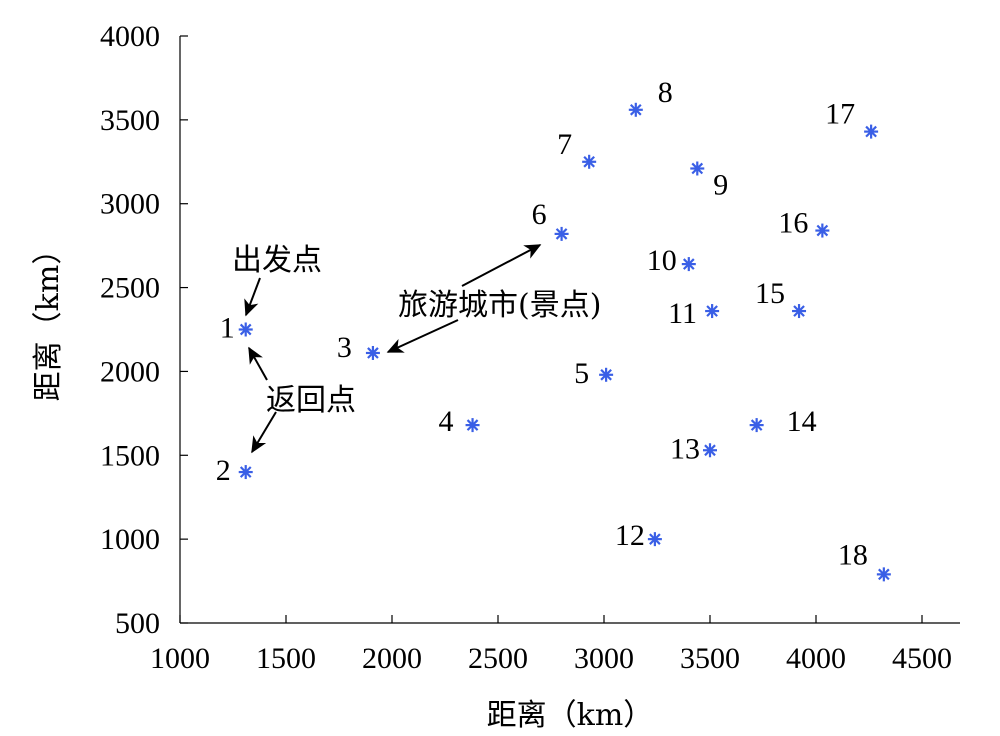 This screenshot has height=736, width=1000. I want to click on y-tick-label: 1000, so click(130, 539).